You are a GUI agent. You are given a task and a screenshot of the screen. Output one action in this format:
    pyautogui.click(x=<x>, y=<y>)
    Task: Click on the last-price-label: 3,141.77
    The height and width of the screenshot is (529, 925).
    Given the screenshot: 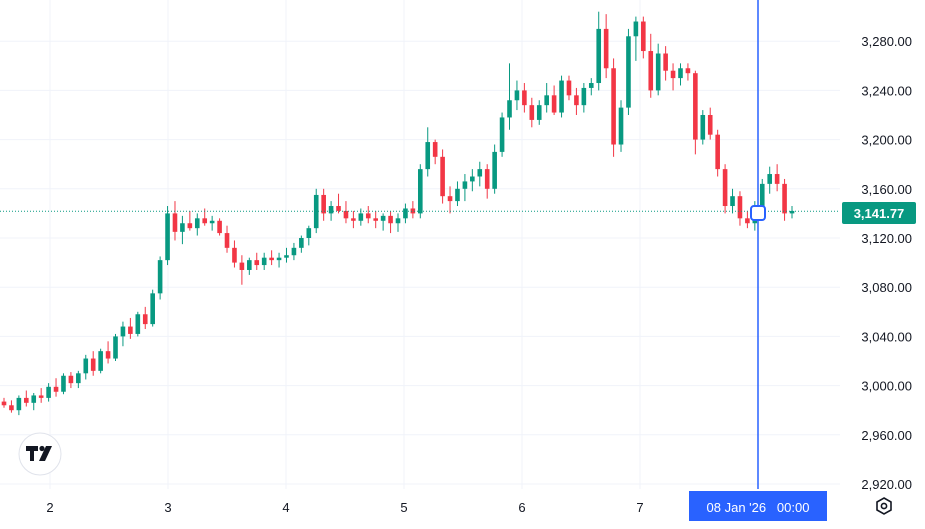 What is the action you would take?
    pyautogui.click(x=879, y=213)
    